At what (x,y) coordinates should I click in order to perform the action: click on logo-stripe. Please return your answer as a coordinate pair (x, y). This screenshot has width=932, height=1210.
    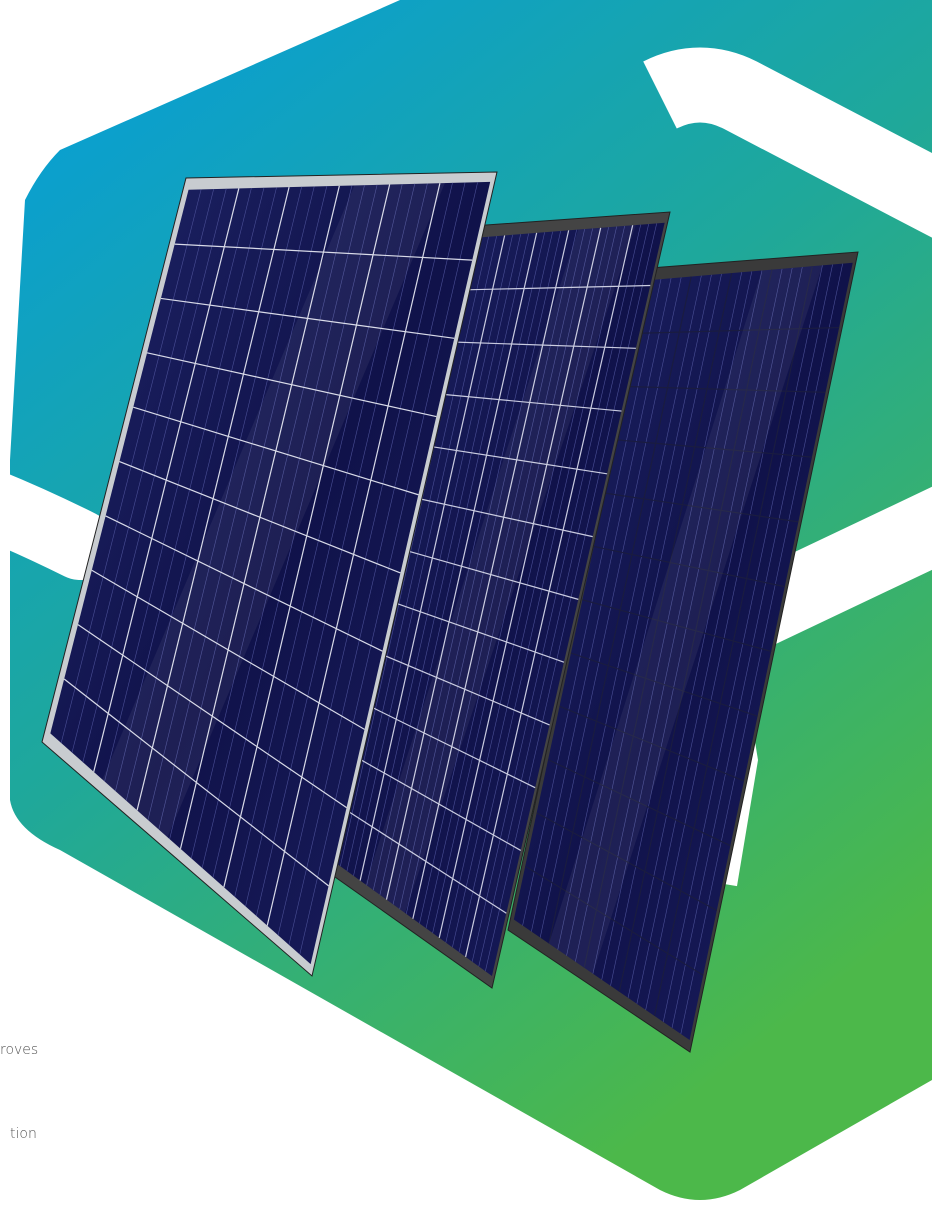
    Looking at the image, I should click on (787, 142).